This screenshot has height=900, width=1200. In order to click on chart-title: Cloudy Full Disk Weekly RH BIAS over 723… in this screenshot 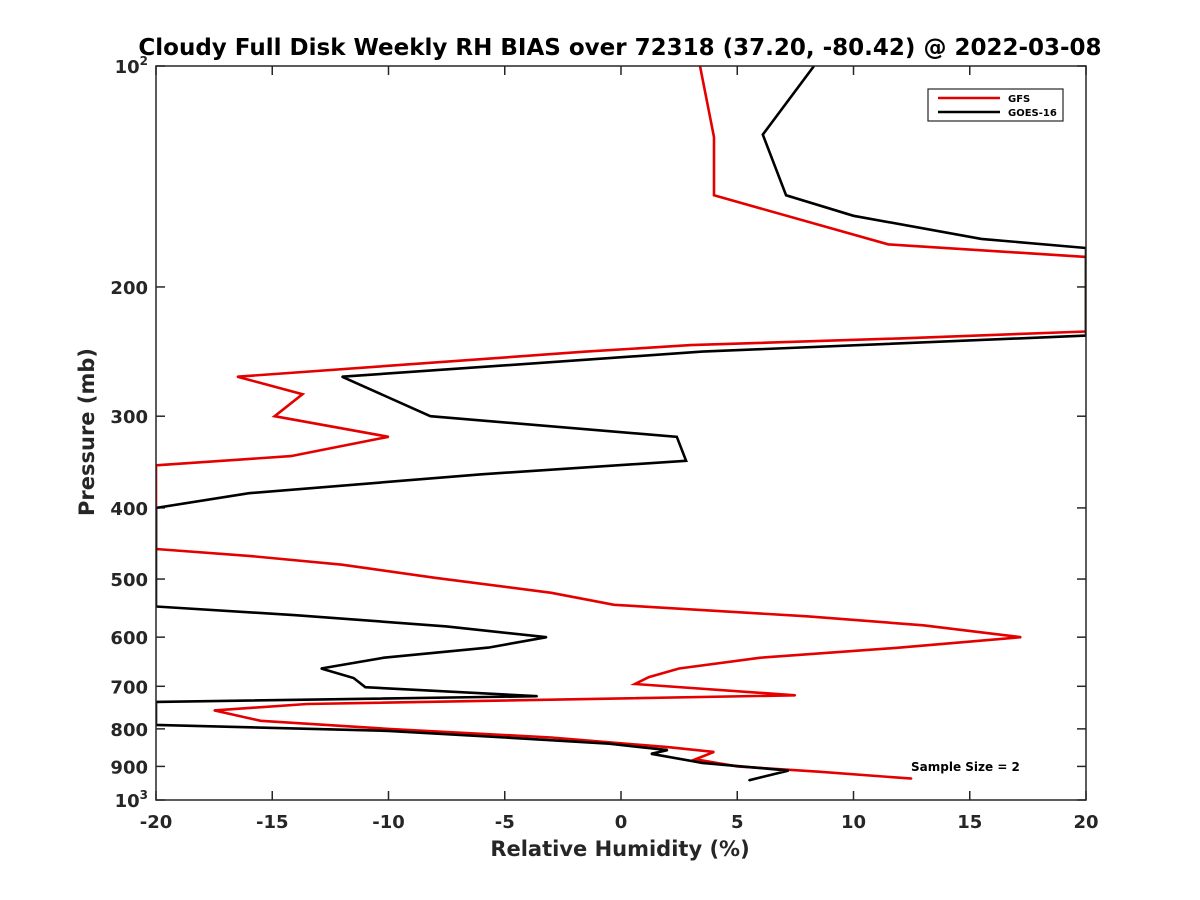, I will do `click(619, 48)`.